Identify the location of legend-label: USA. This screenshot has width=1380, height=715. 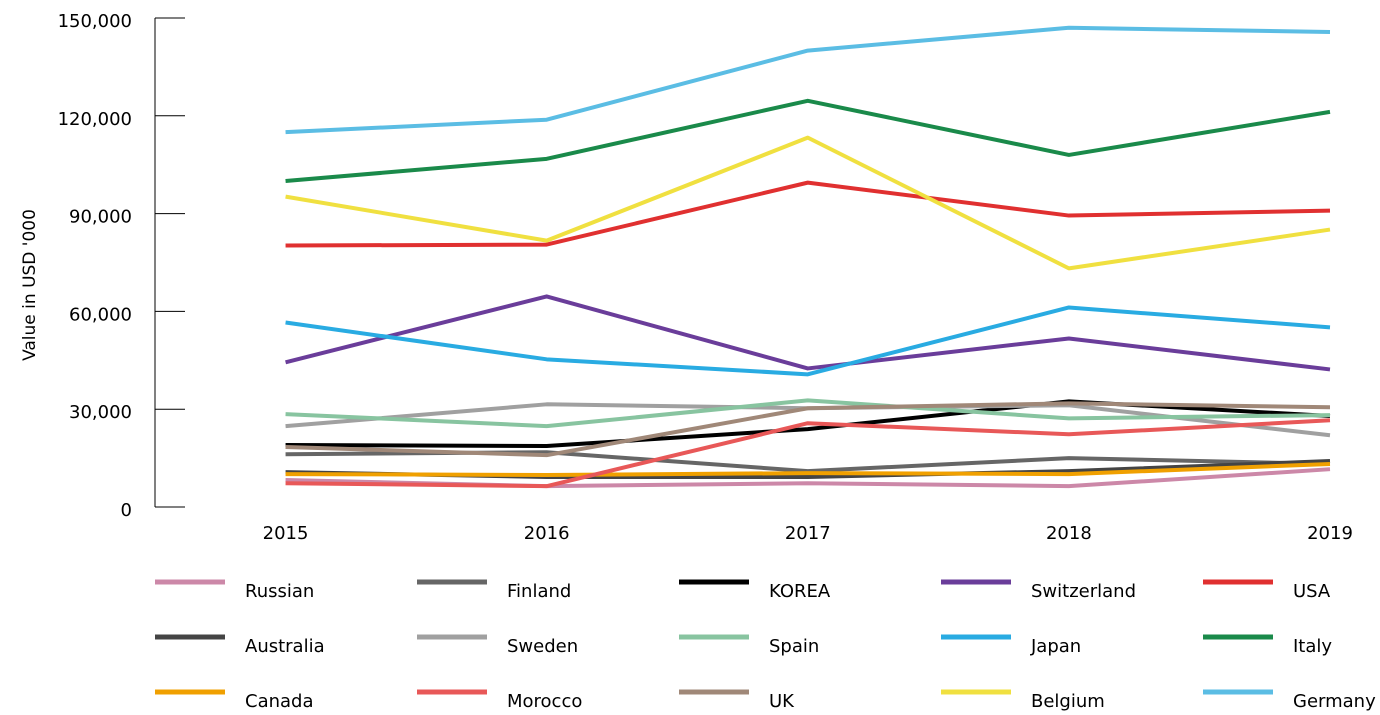
(1312, 591).